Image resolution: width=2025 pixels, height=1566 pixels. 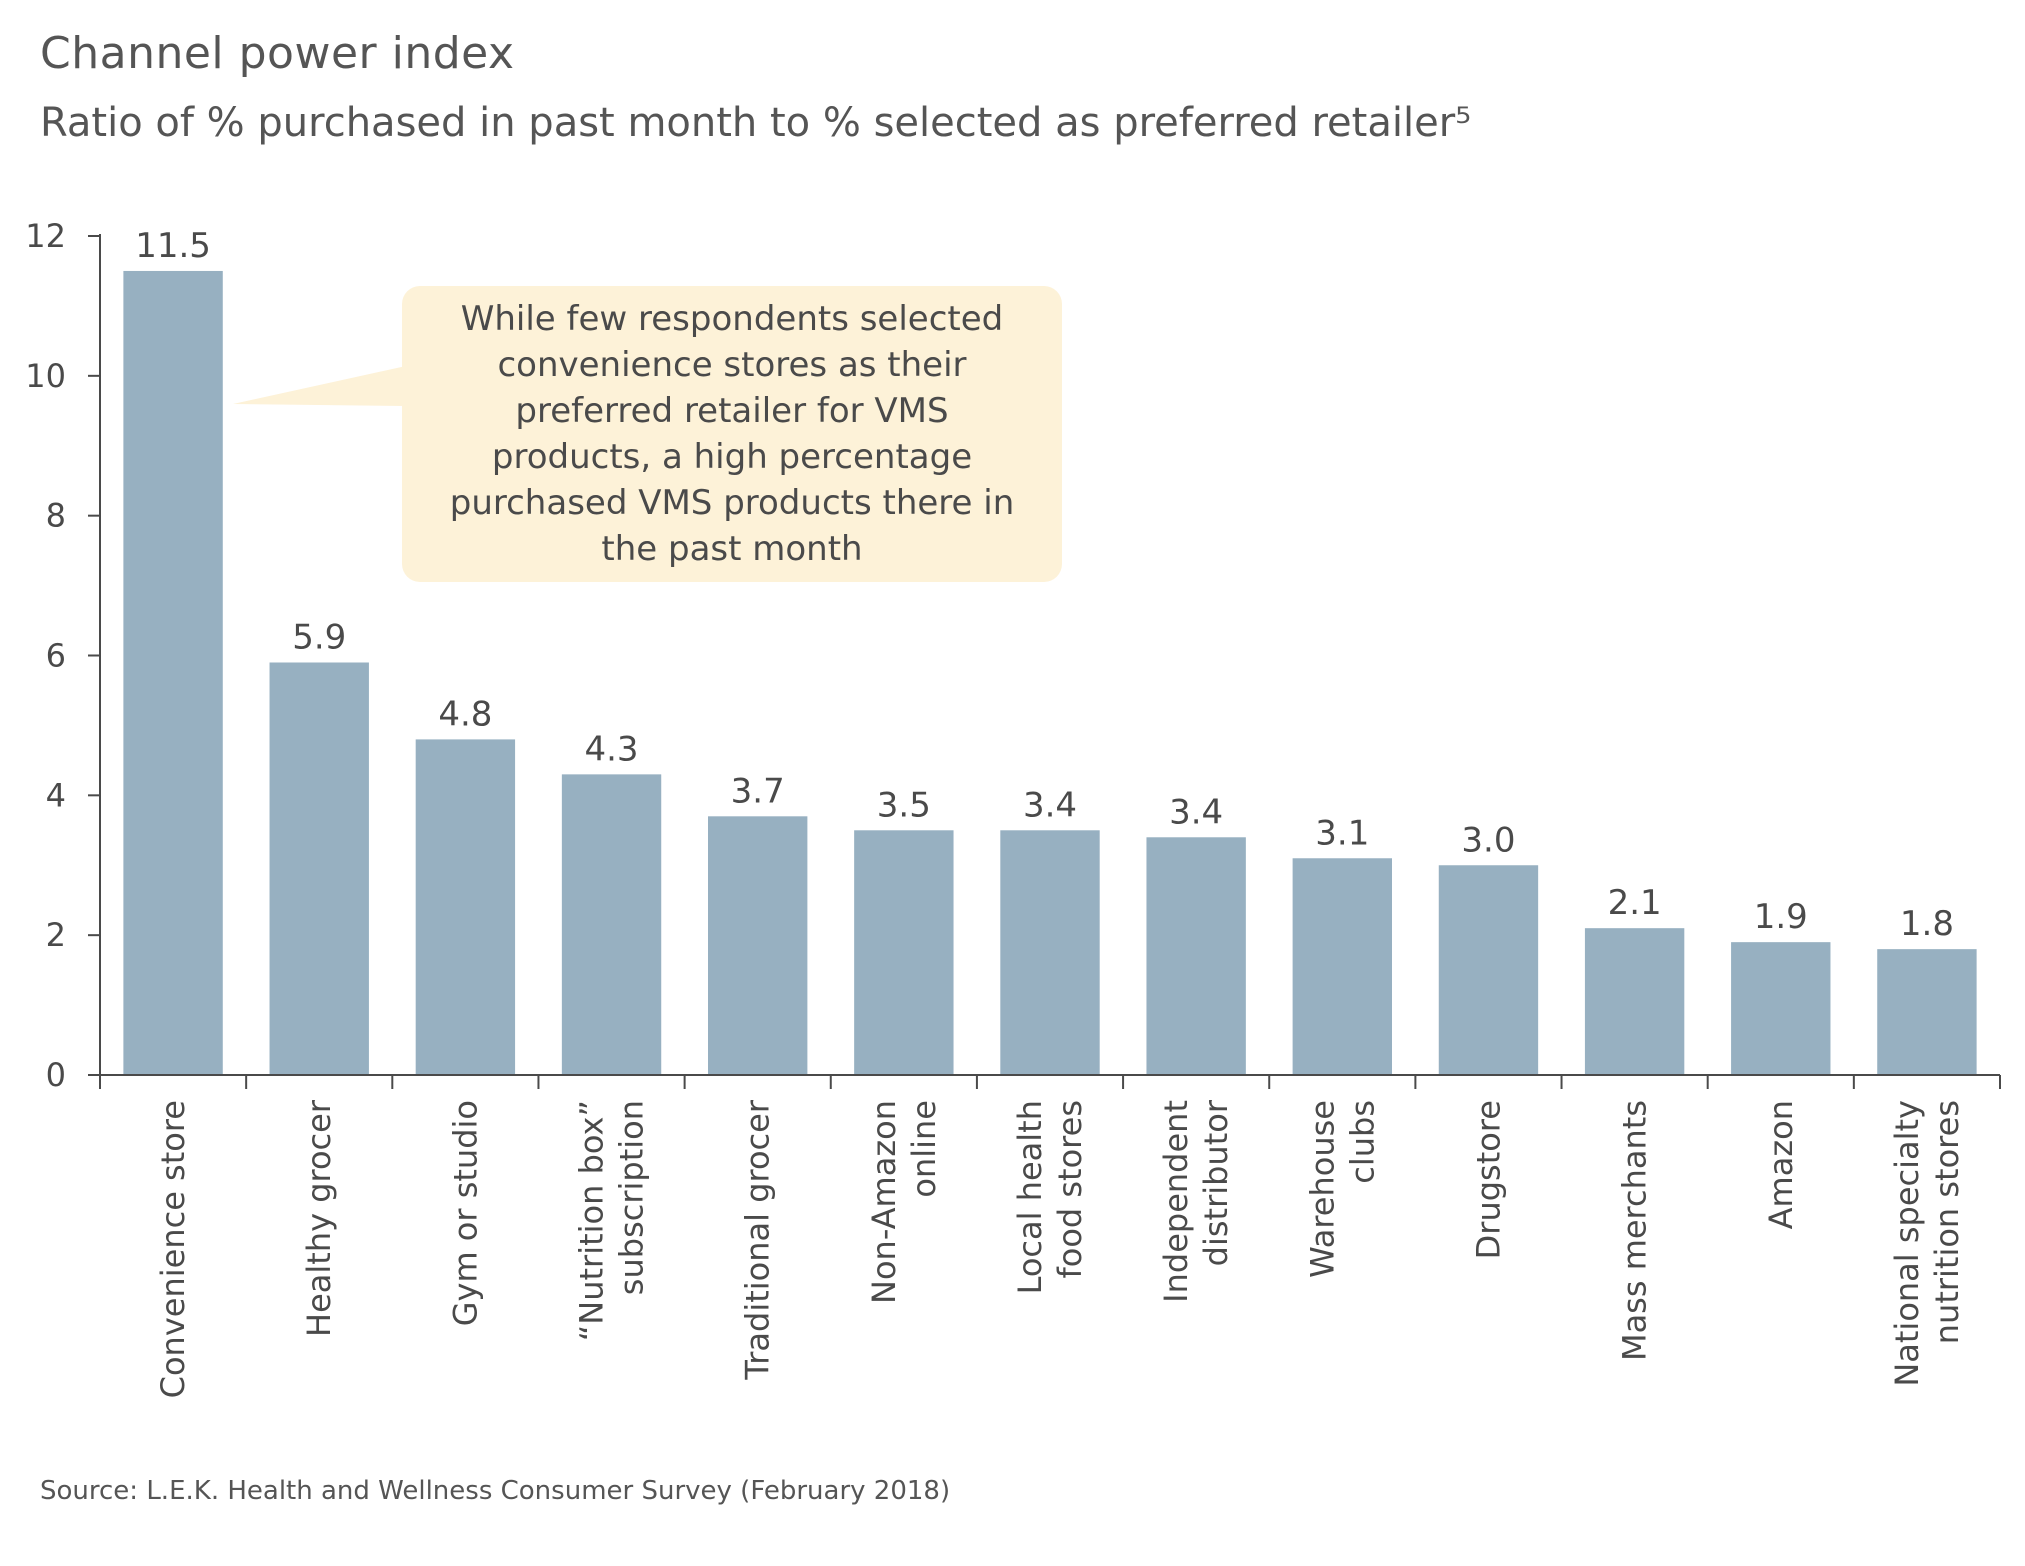 What do you see at coordinates (1176, 1201) in the screenshot?
I see `category-label-line: Independent` at bounding box center [1176, 1201].